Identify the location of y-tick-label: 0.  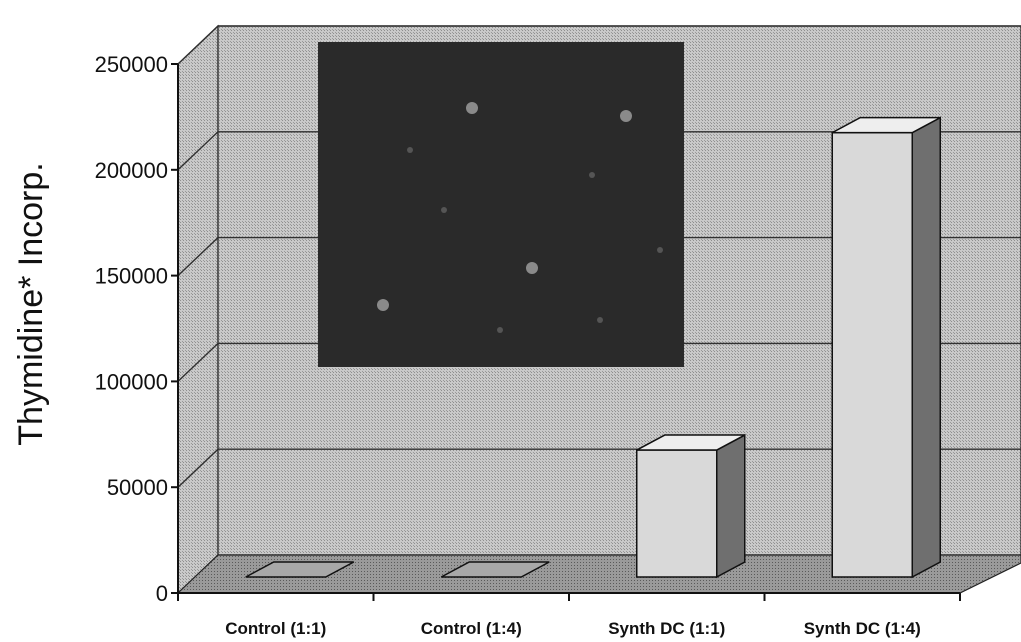
(162, 593).